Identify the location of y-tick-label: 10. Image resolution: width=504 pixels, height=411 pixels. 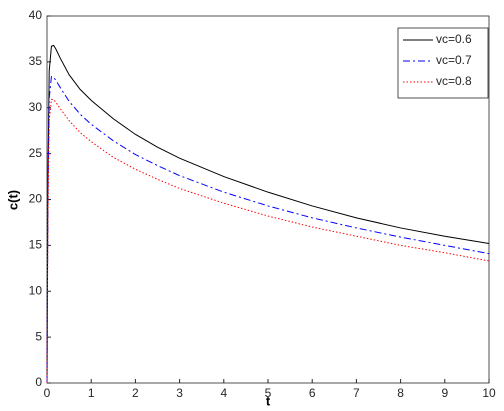
(36, 290).